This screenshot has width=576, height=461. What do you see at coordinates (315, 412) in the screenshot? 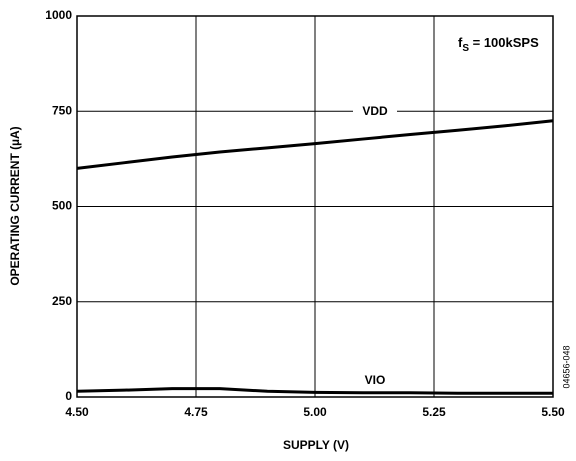
I see `x-tick-label: 5.00` at bounding box center [315, 412].